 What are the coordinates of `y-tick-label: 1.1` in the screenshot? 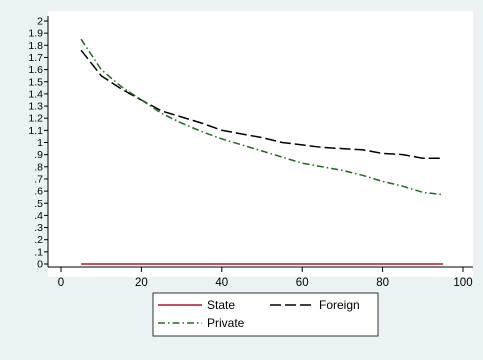 It's located at (35, 131).